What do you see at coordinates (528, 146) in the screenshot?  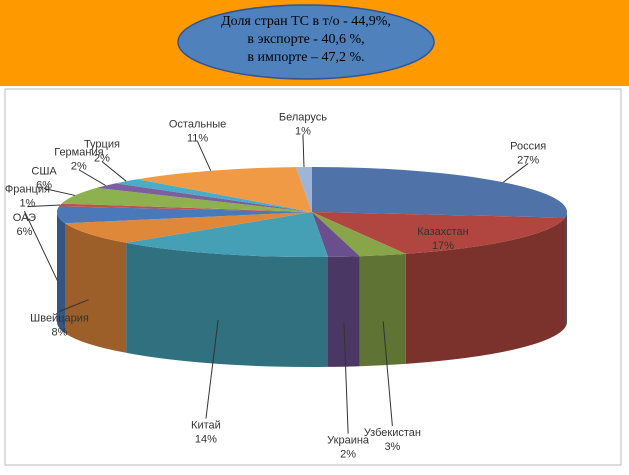 I see `category-label: Россия` at bounding box center [528, 146].